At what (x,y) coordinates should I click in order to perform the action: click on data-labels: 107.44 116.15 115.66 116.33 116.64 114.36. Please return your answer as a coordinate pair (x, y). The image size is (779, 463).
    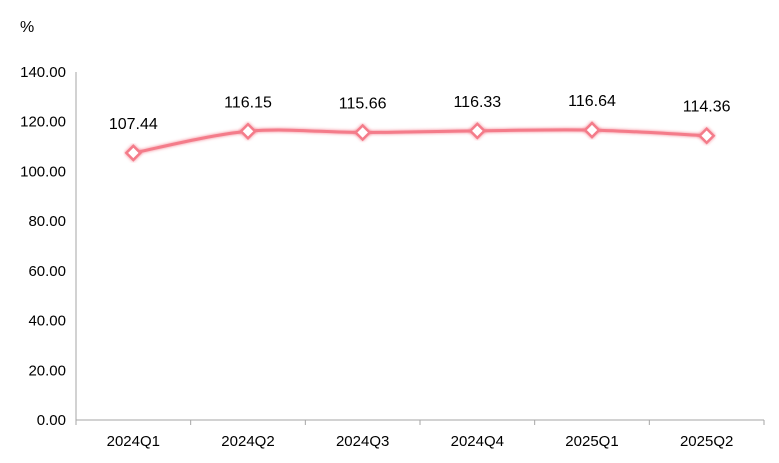
    Looking at the image, I should click on (420, 113).